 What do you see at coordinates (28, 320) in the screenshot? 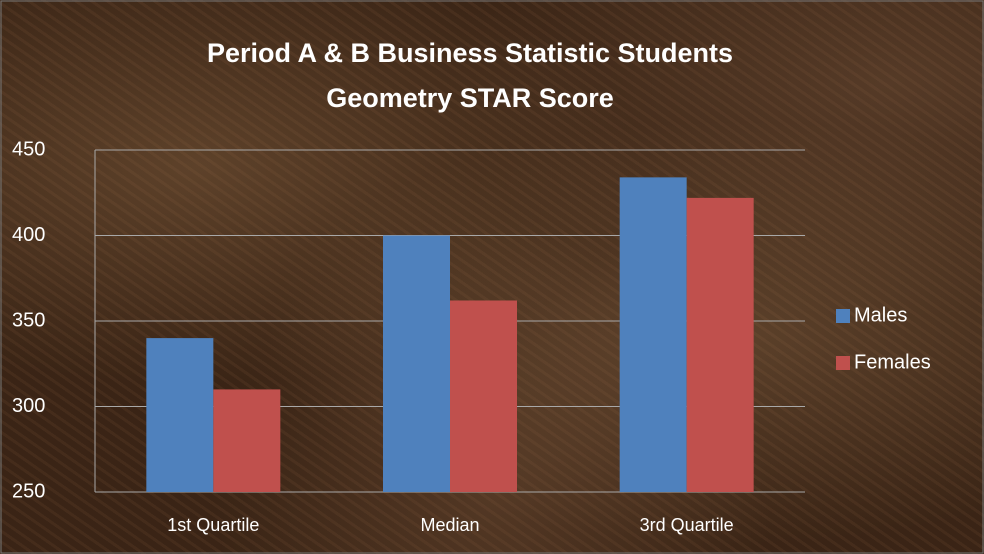
I see `y-tick-label: 350` at bounding box center [28, 320].